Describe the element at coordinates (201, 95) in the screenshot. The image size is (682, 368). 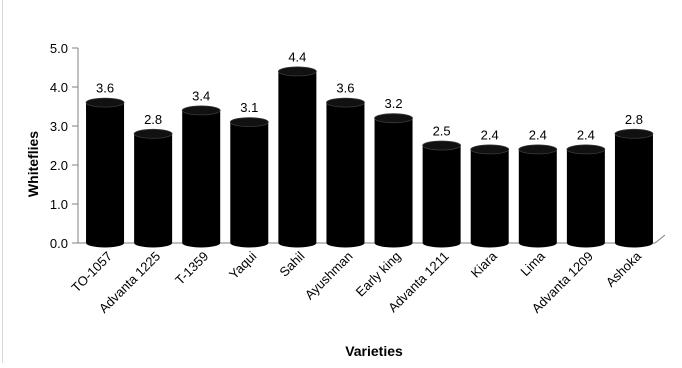
I see `data-label: 3.4` at that location.